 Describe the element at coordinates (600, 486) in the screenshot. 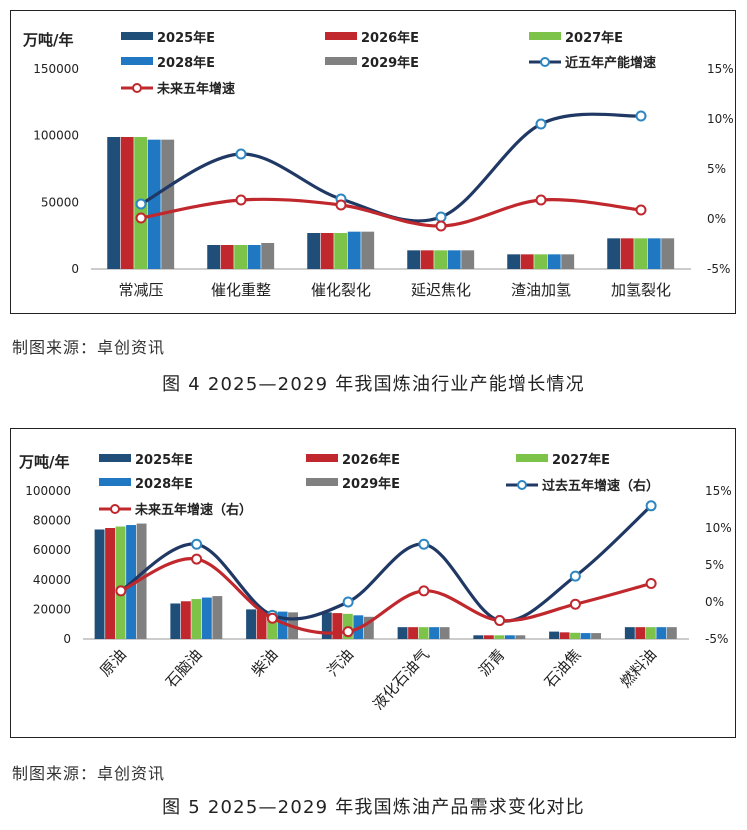

I see `chart-2-legend-label: 过去五年增速（右）` at that location.